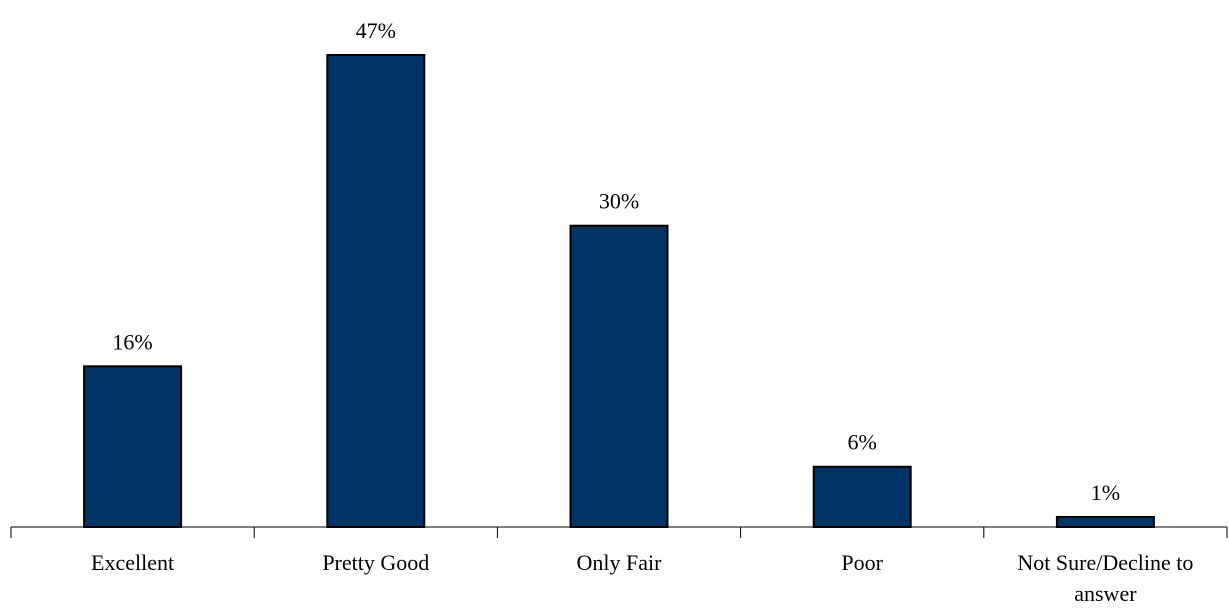 Image resolution: width=1229 pixels, height=611 pixels. Describe the element at coordinates (619, 532) in the screenshot. I see `x-axis` at that location.